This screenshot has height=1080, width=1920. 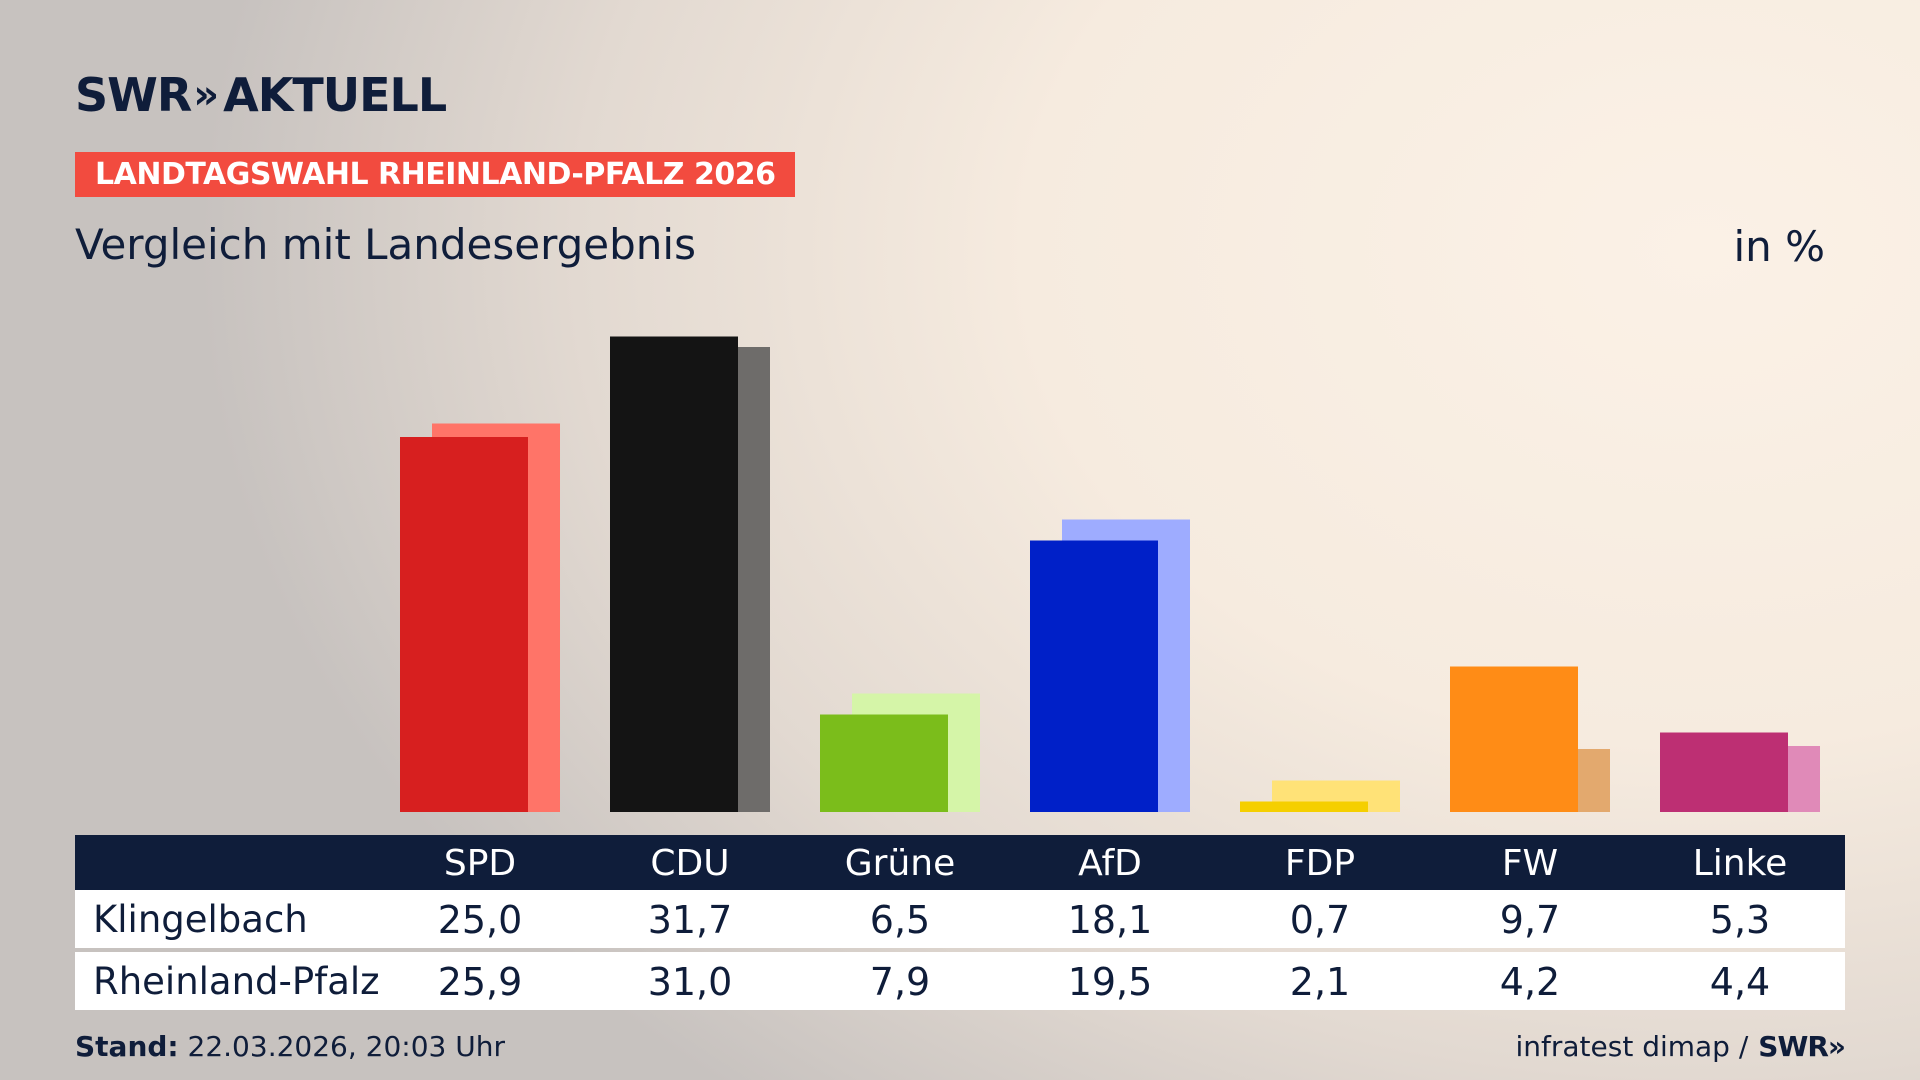 I want to click on cell-value: 4,2, so click(x=1530, y=982).